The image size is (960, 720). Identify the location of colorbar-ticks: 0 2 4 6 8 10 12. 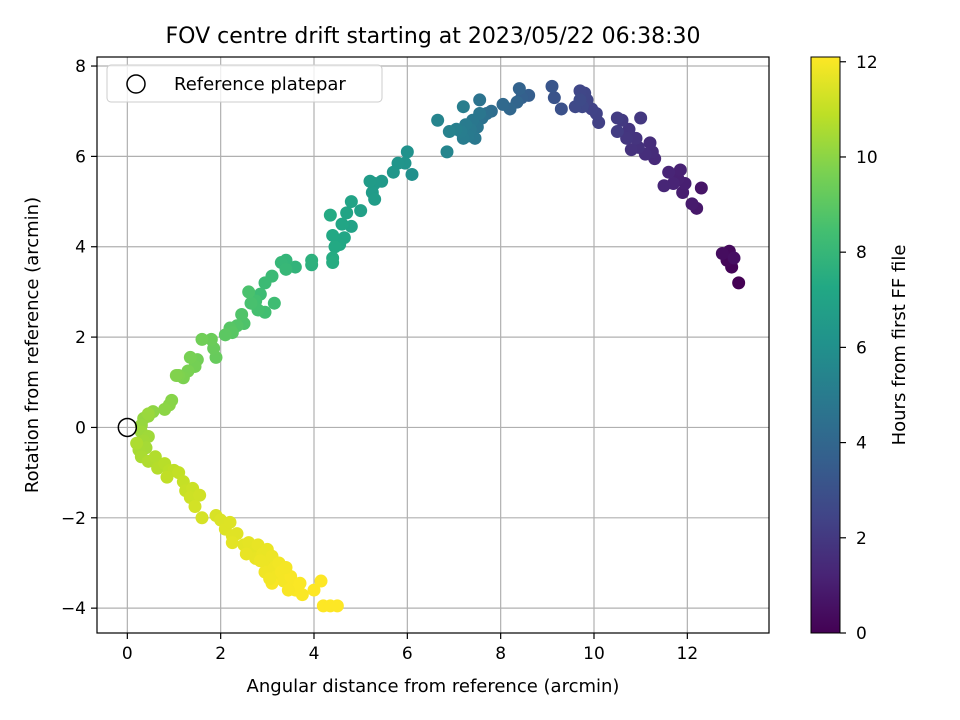
(859, 348).